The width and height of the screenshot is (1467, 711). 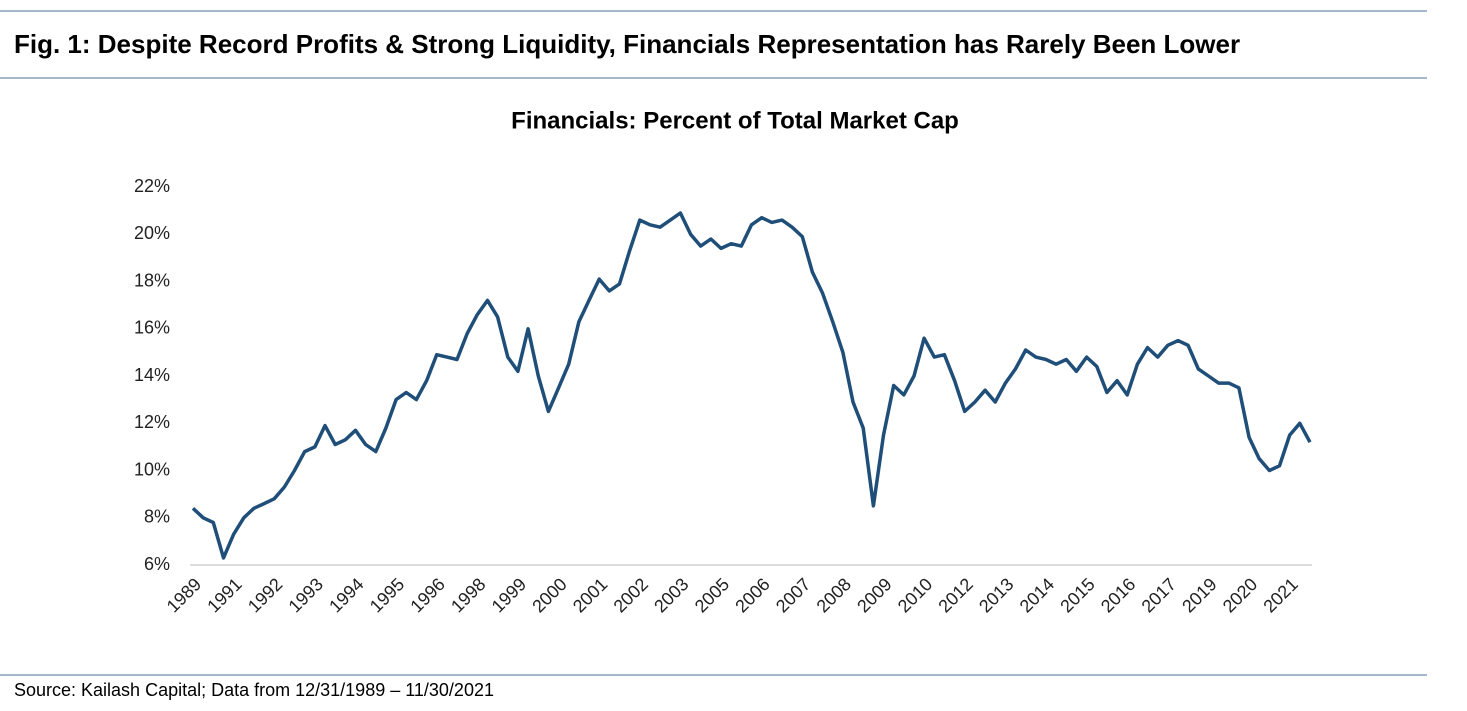 What do you see at coordinates (735, 120) in the screenshot?
I see `chart-title: Financials: Percent of Total Market Cap` at bounding box center [735, 120].